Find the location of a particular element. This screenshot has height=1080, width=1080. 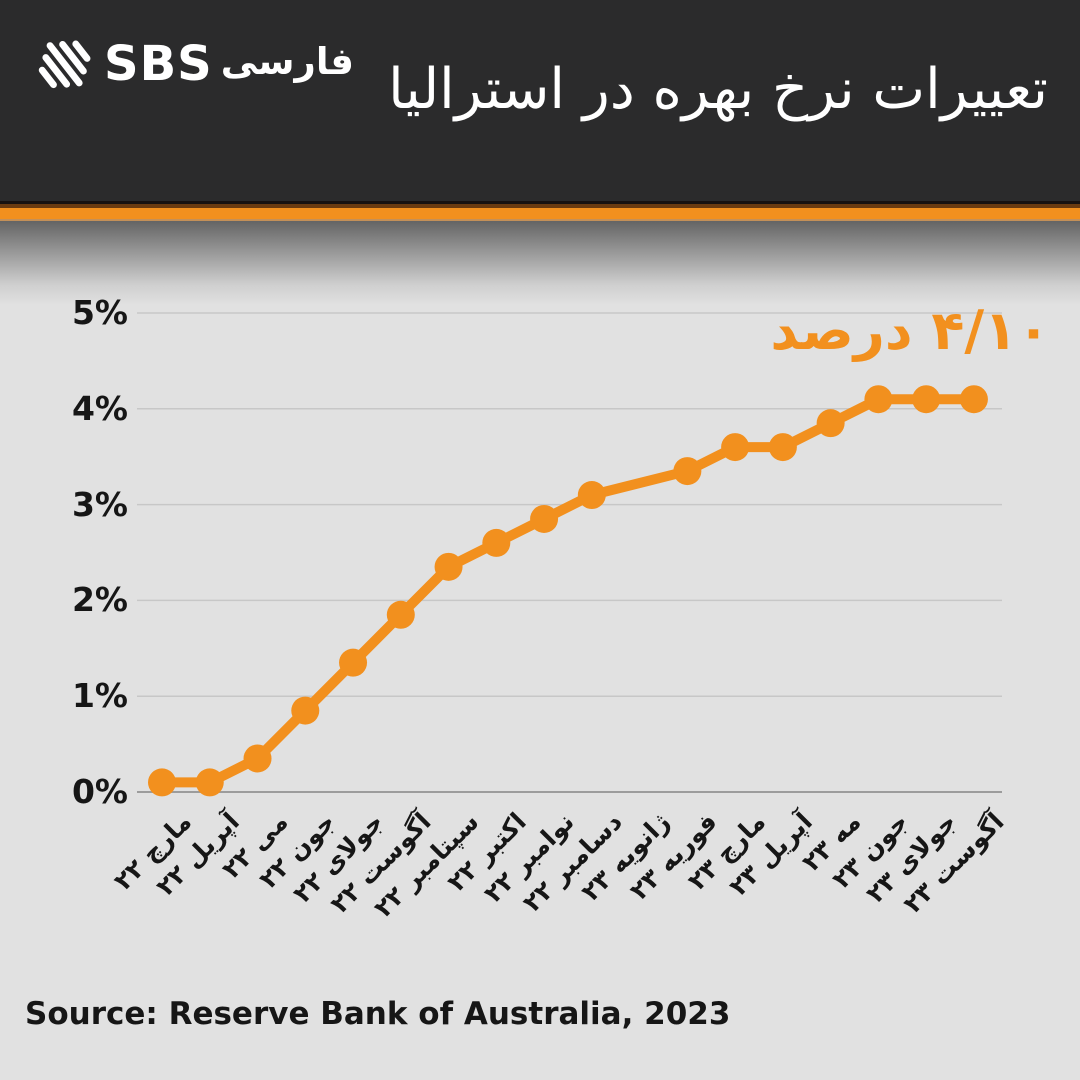

farsi-wordmark: فارسی is located at coordinates (287, 61).